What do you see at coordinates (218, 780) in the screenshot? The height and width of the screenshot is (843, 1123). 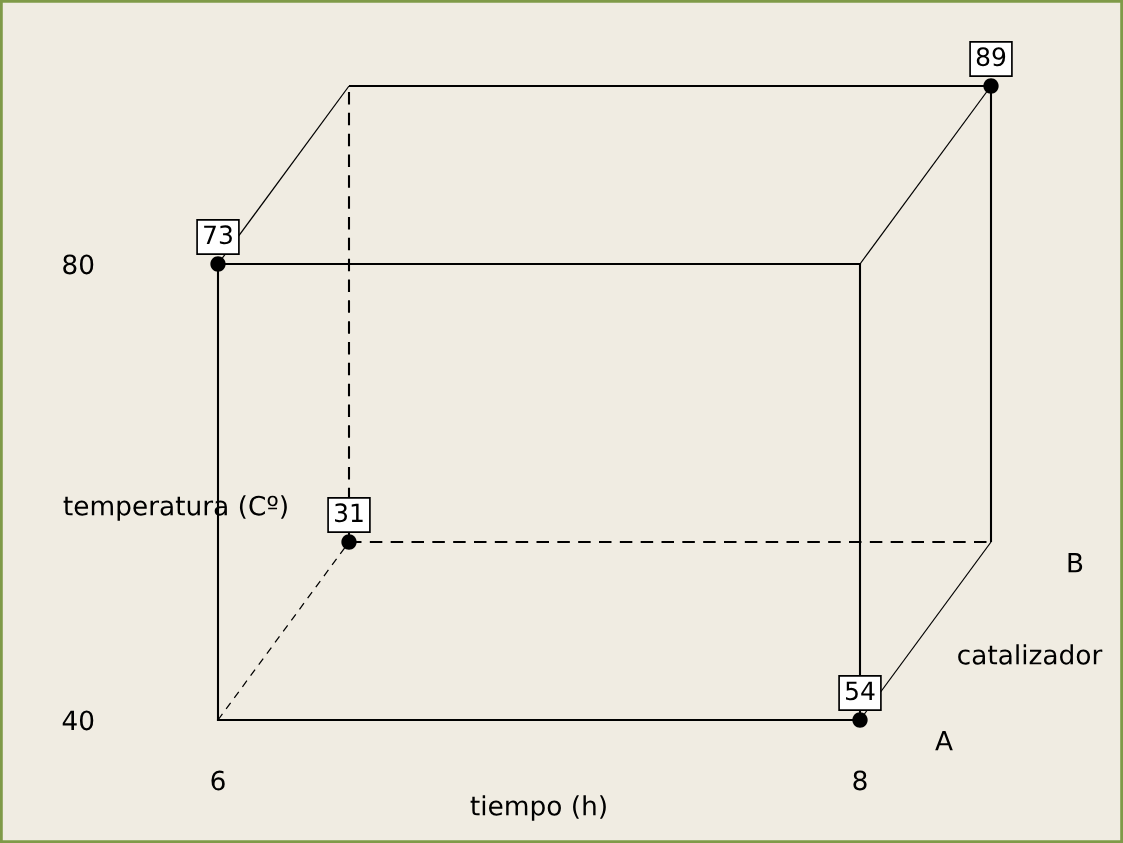 I see `category-label: 6` at bounding box center [218, 780].